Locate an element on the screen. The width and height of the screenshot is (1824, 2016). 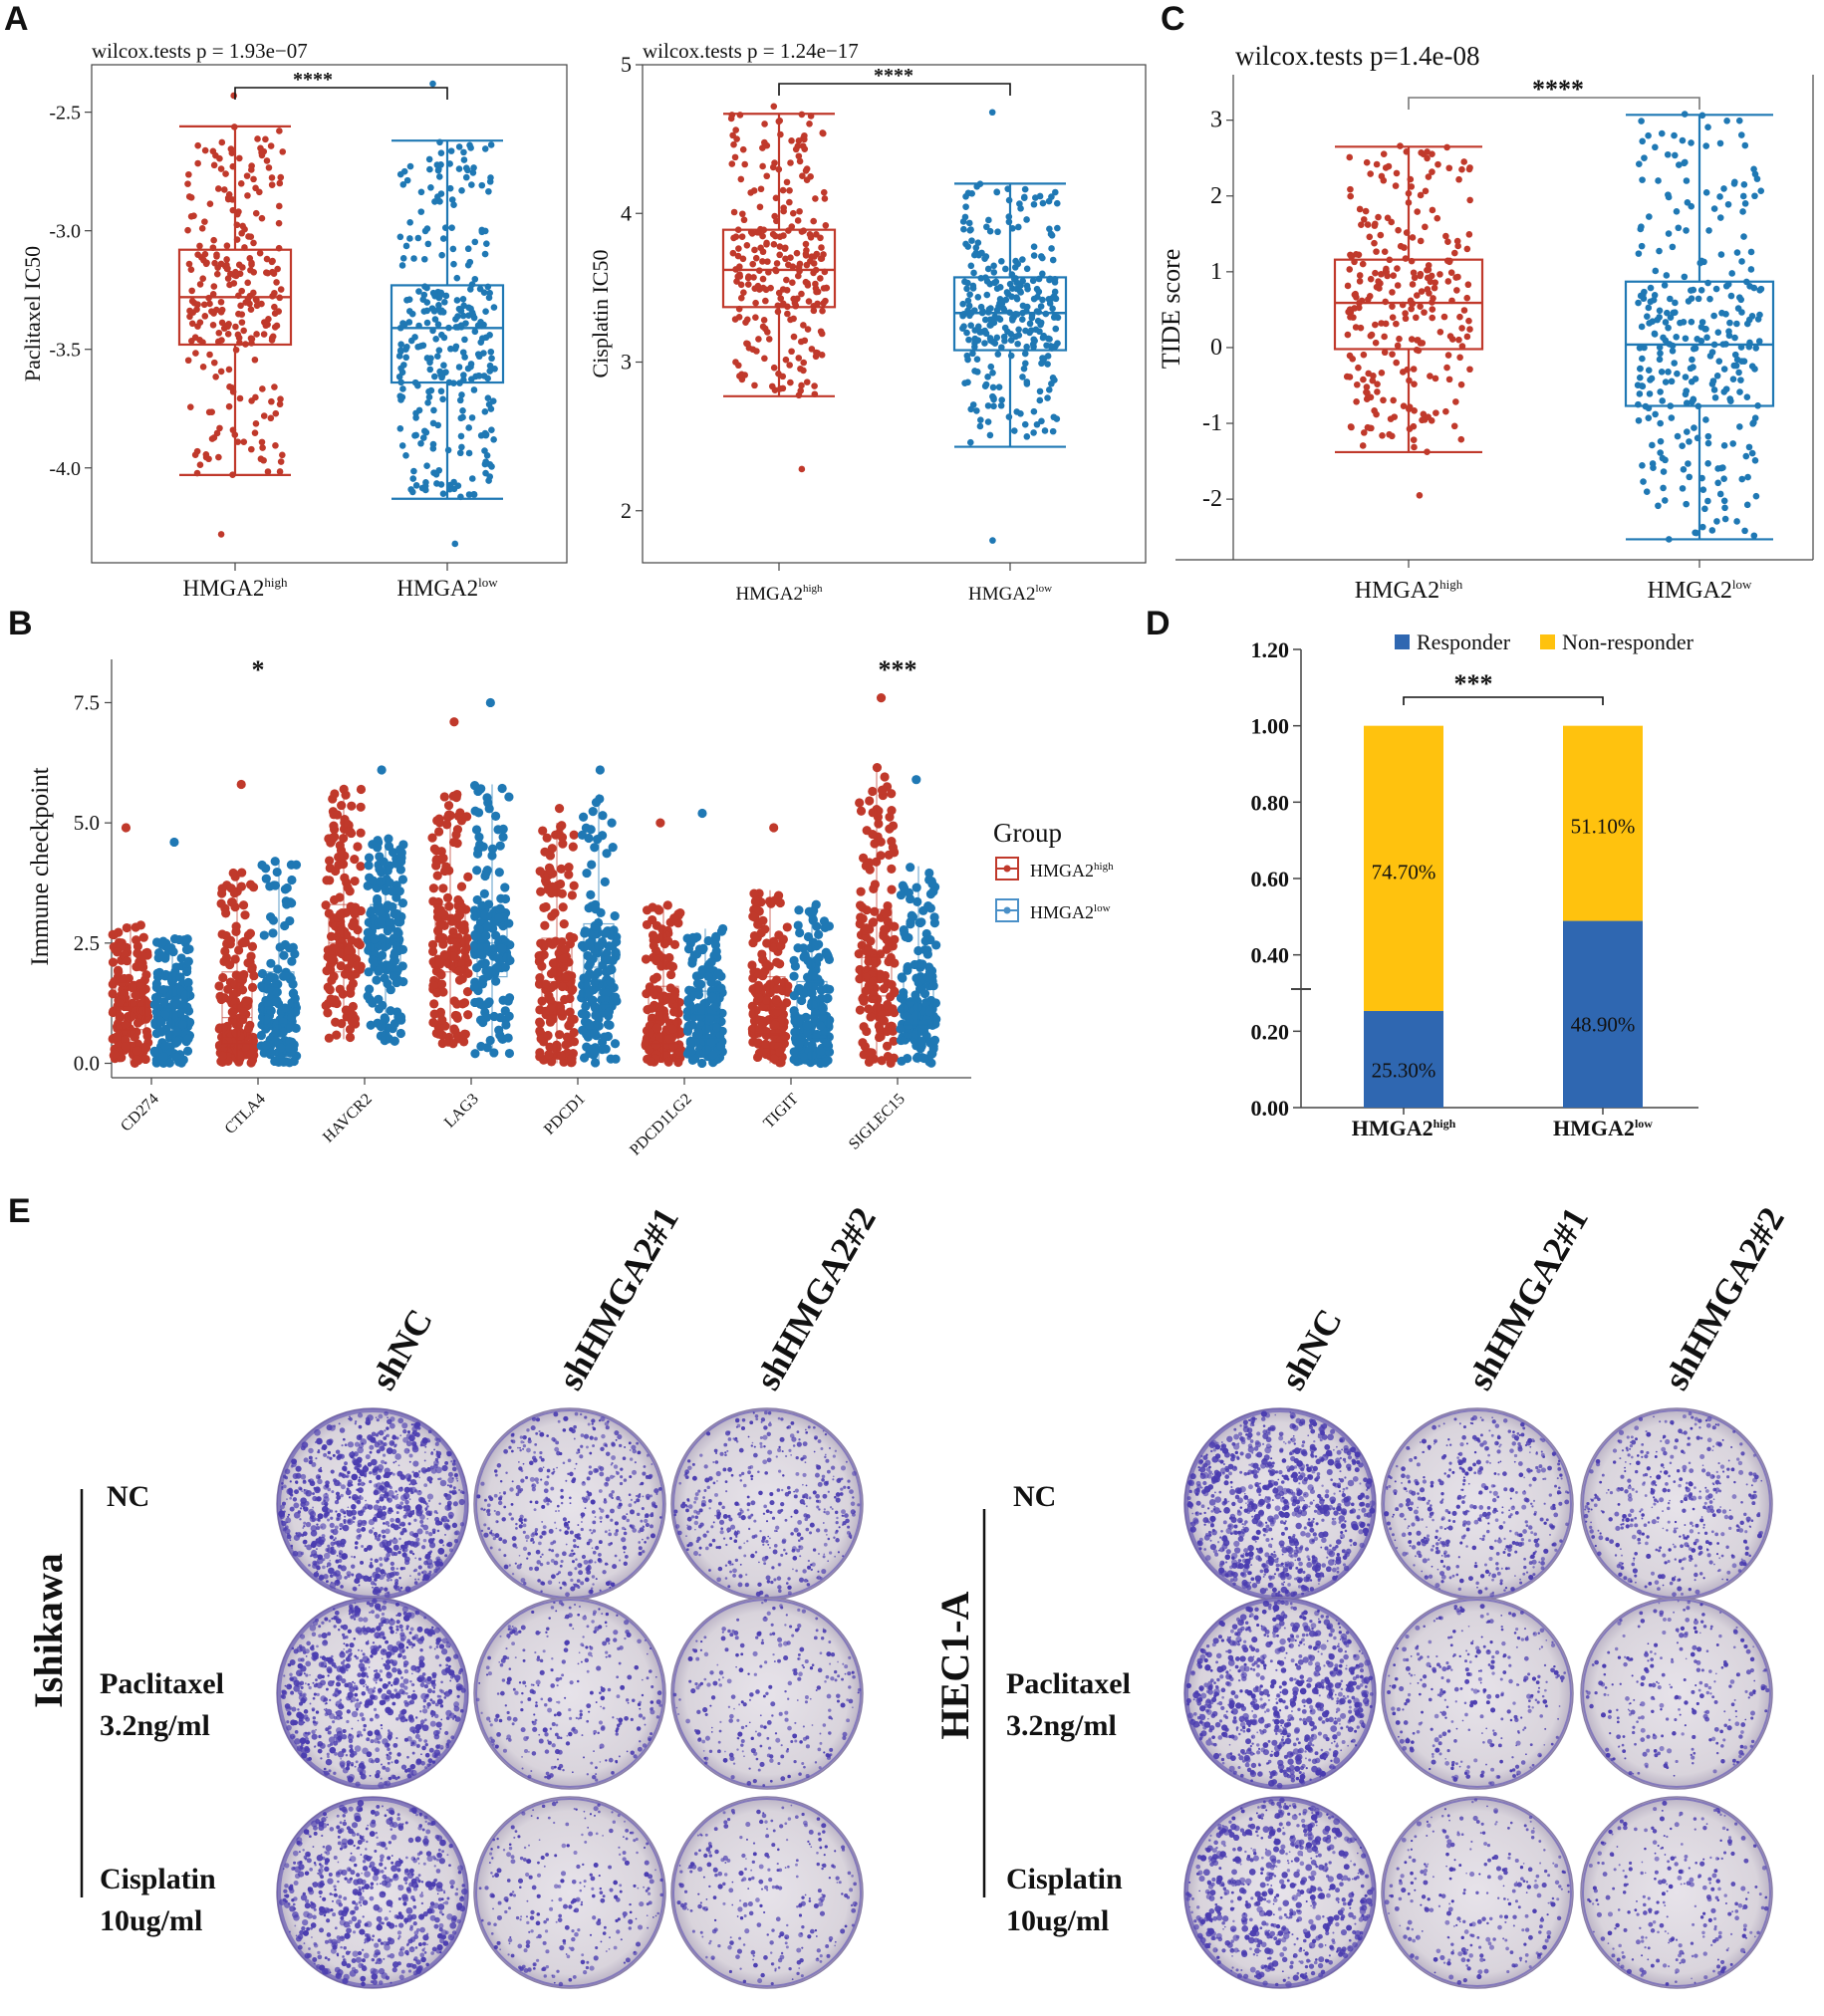
jitter-points-high is located at coordinates (236, 315).